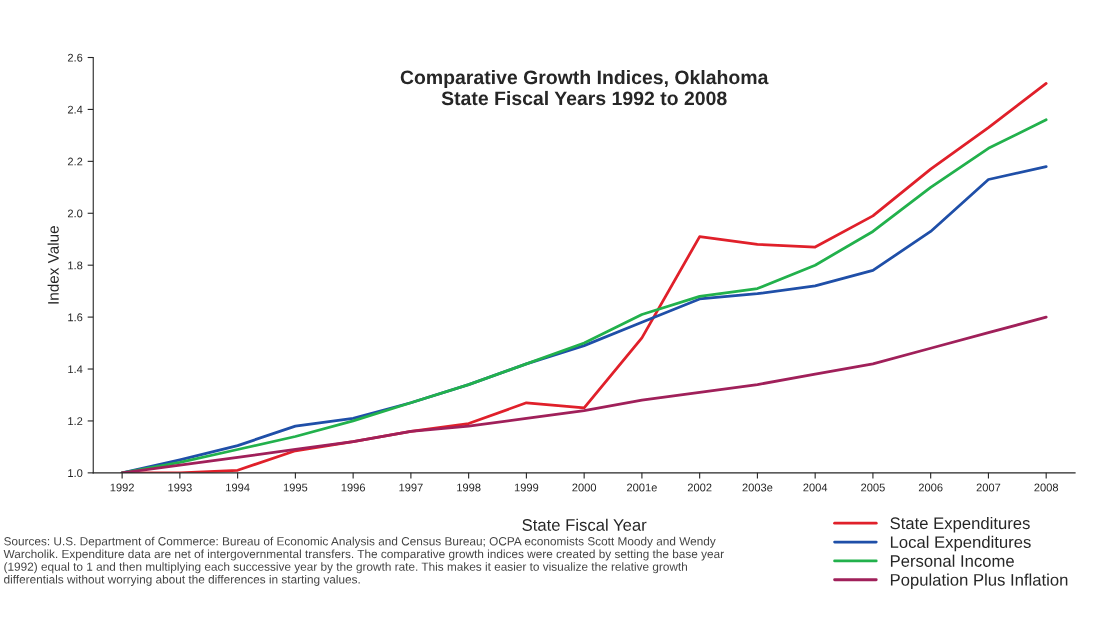 The image size is (1097, 639). Describe the element at coordinates (469, 487) in the screenshot. I see `x-tick-label: 1998` at that location.